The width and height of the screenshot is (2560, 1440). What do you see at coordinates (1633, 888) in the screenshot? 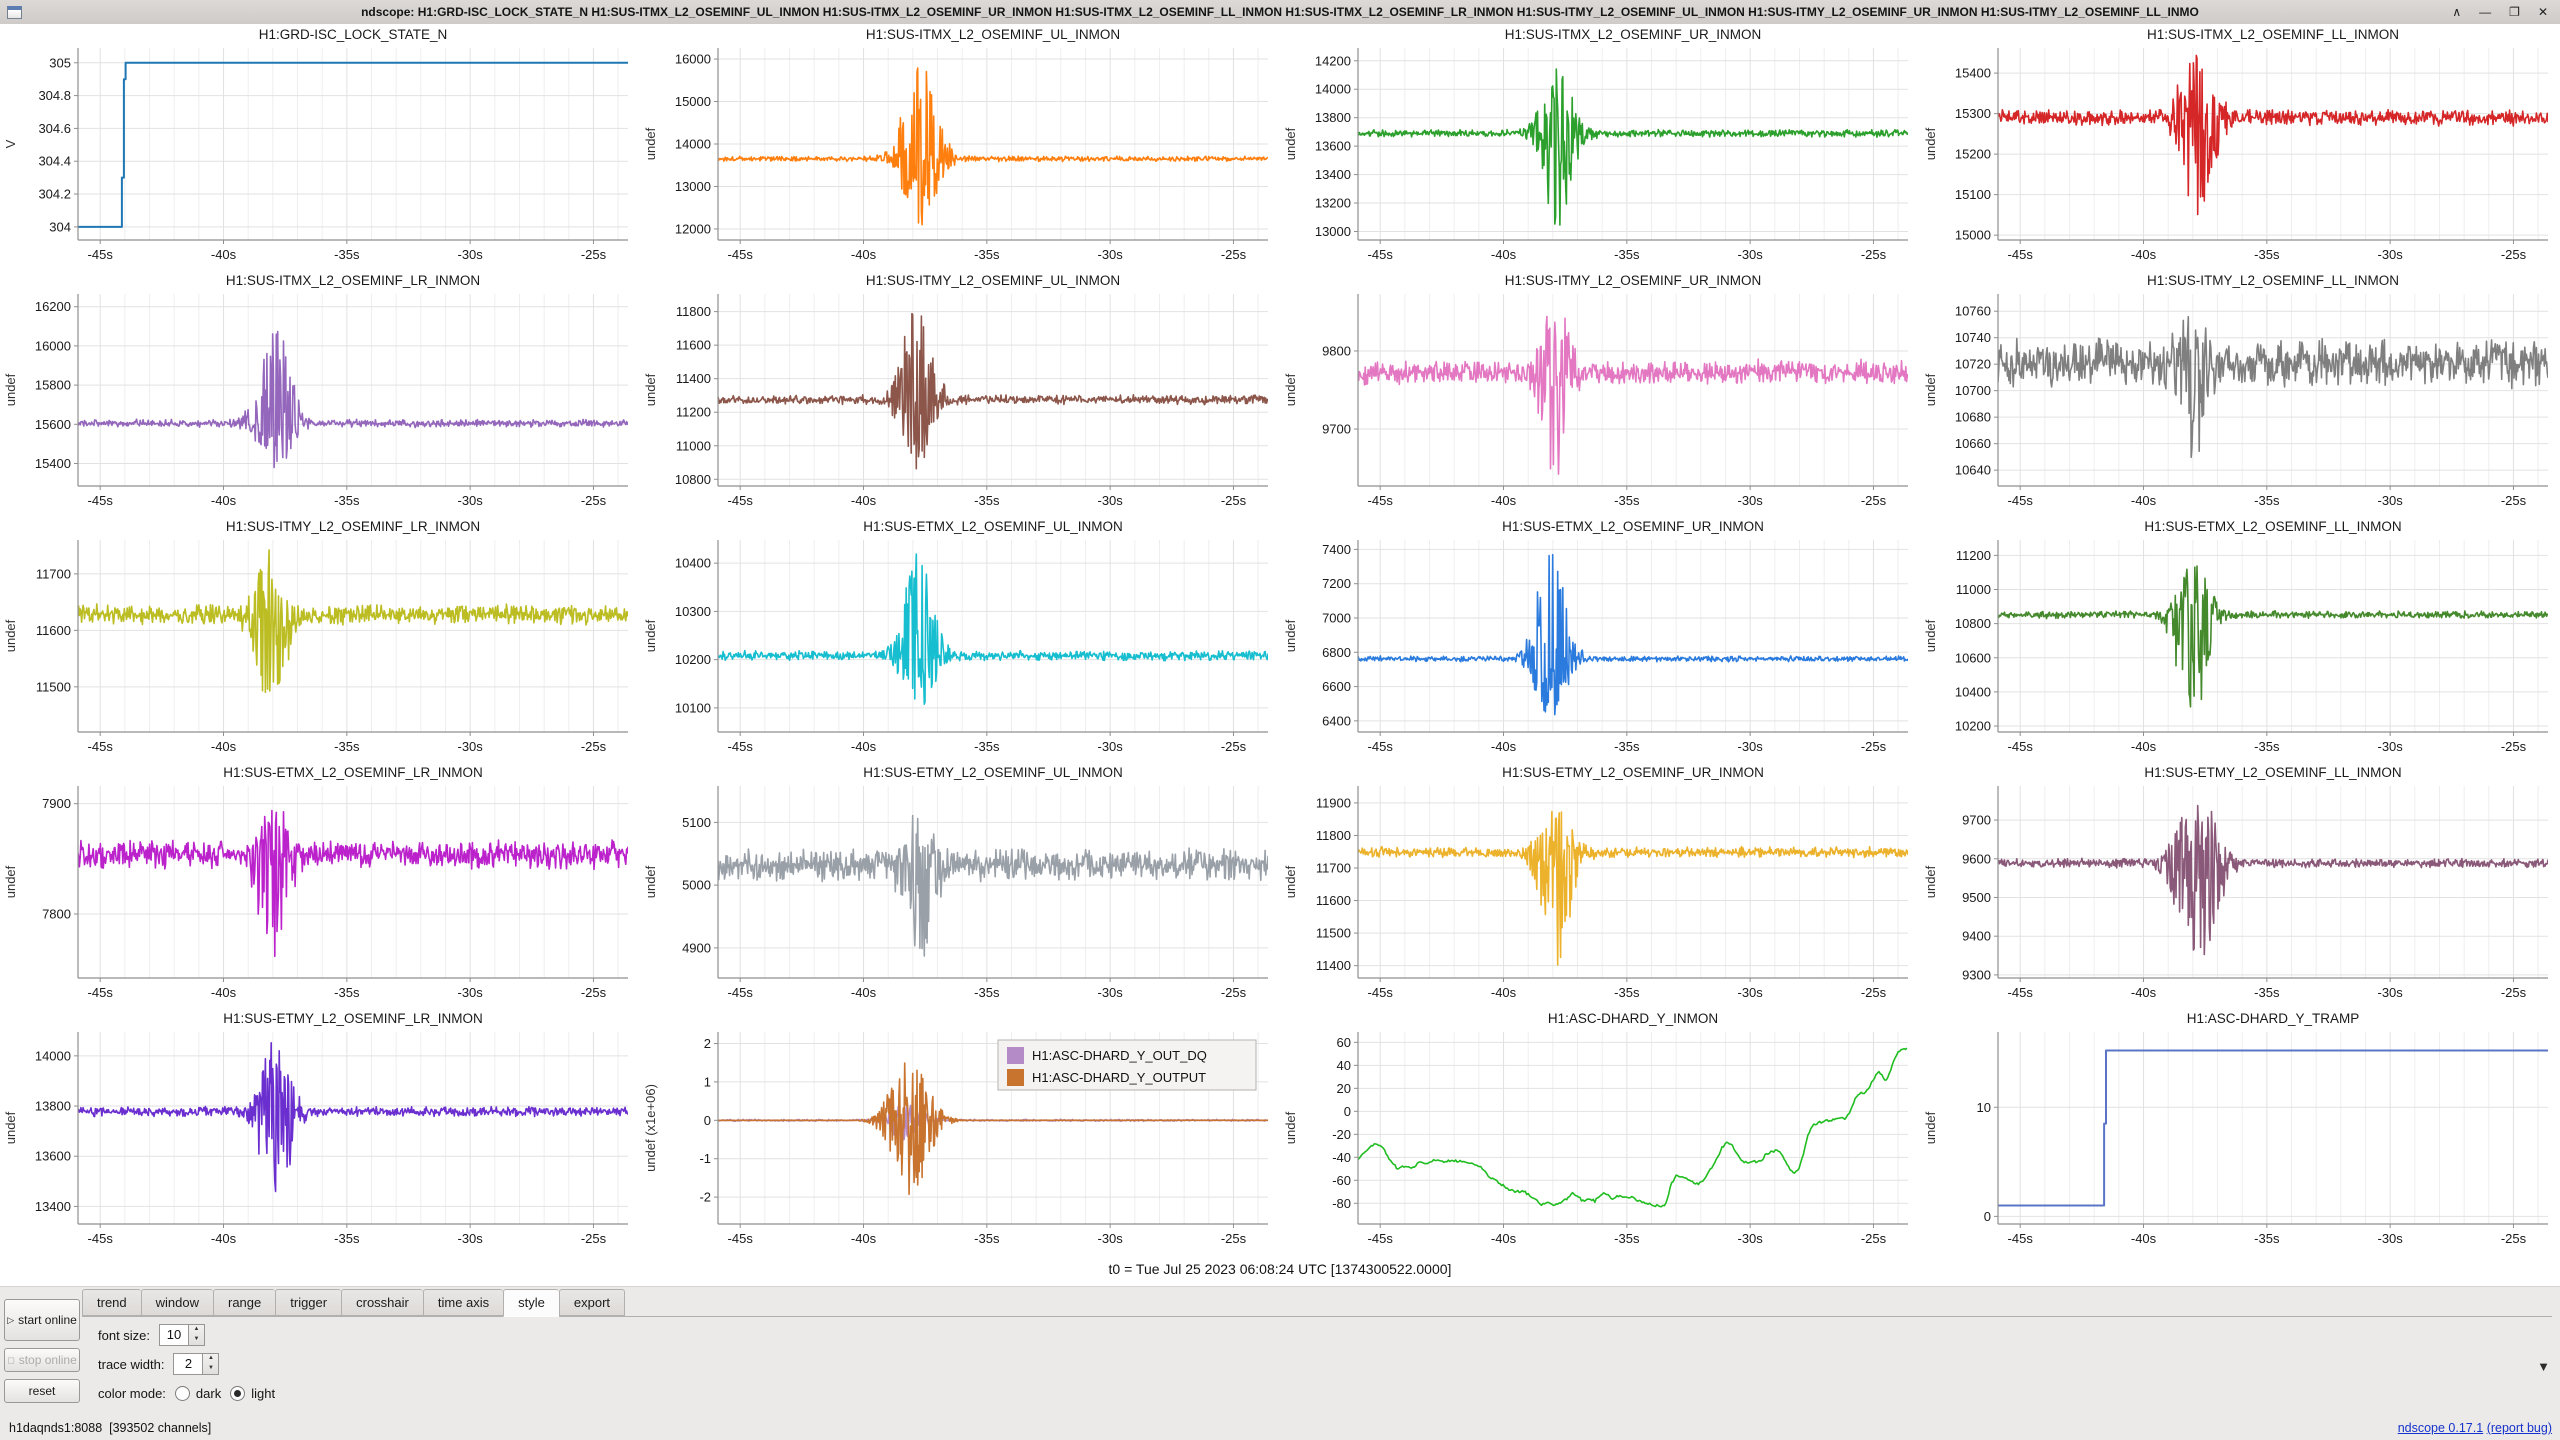
I see `trace-H1:SUS-ETMY_L2_OSEMINF_UR_INMON` at bounding box center [1633, 888].